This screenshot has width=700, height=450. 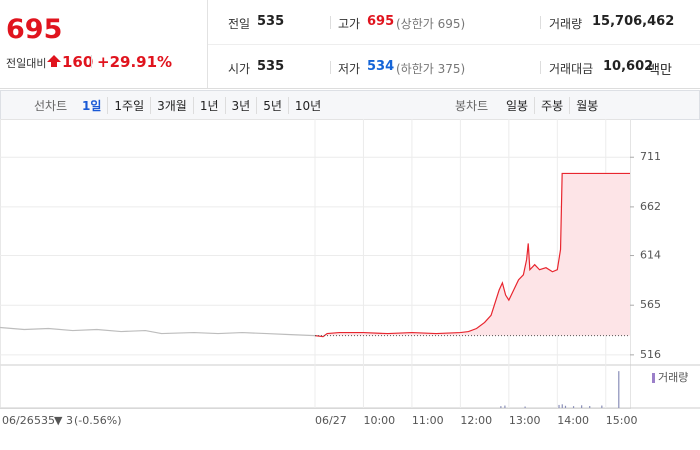 What do you see at coordinates (628, 66) in the screenshot?
I see `stat-value: 10,602` at bounding box center [628, 66].